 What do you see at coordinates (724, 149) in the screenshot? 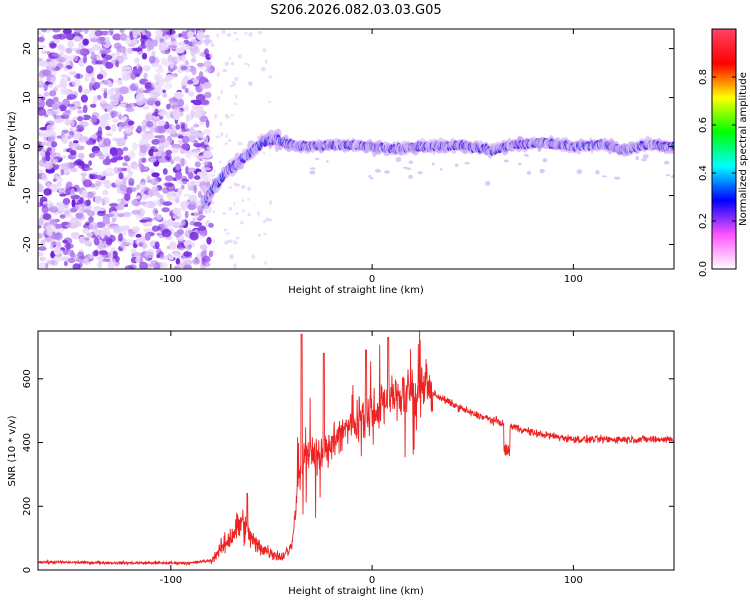
I see `colorbar-gradient` at bounding box center [724, 149].